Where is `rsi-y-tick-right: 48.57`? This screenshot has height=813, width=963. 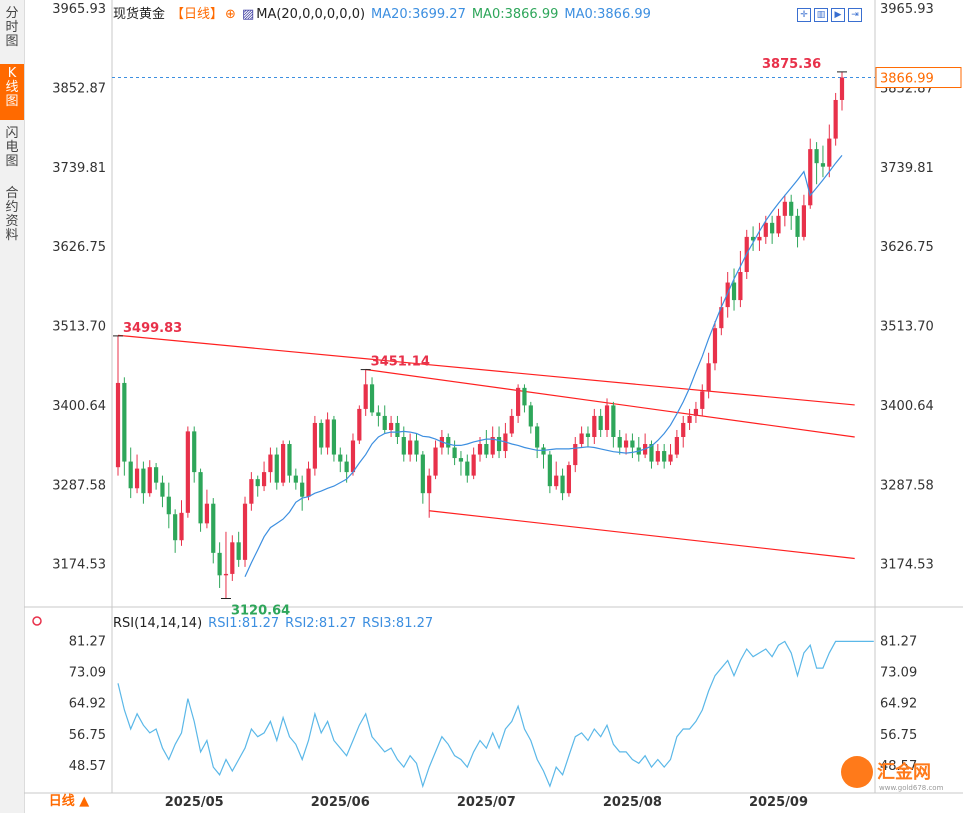 rsi-y-tick-right: 48.57 is located at coordinates (898, 766).